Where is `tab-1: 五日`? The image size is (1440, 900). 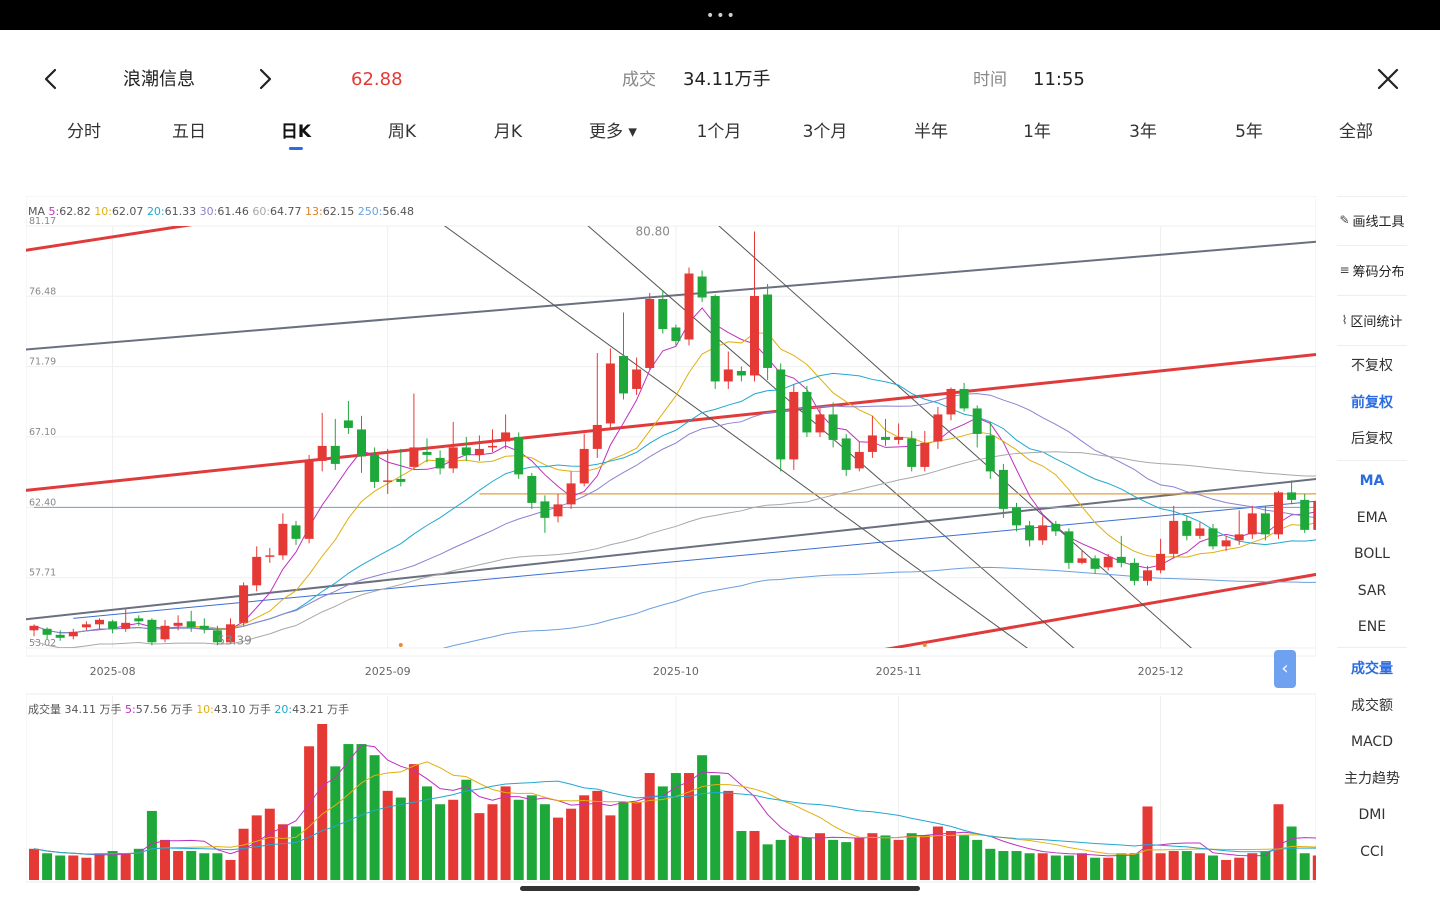 tab-1: 五日 is located at coordinates (189, 132).